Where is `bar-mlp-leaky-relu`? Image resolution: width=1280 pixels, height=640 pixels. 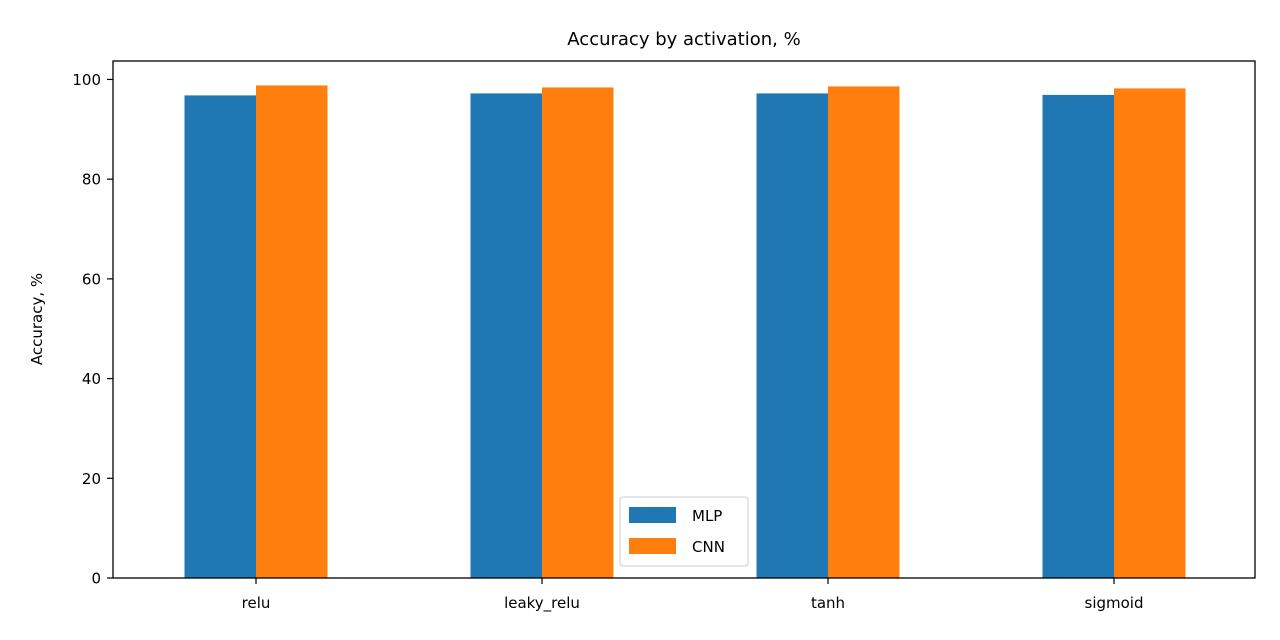
bar-mlp-leaky-relu is located at coordinates (506, 335).